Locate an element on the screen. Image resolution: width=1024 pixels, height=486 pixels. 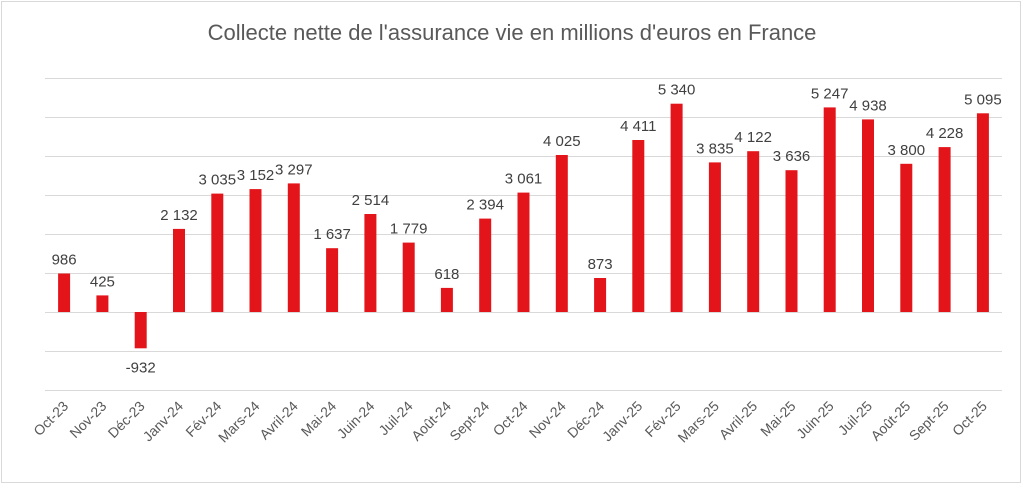
data-label: 5 095 is located at coordinates (983, 99).